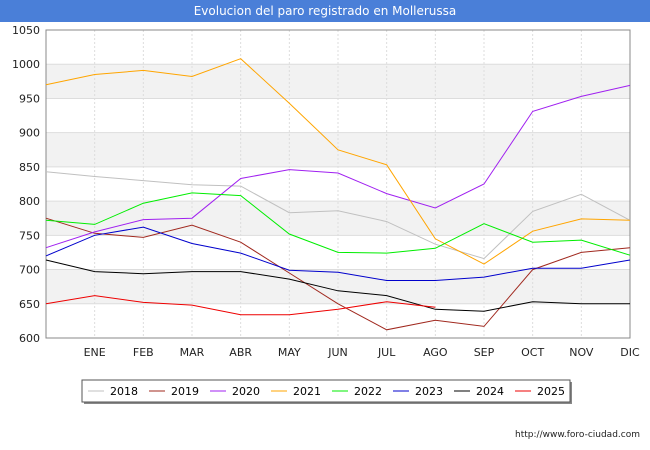 The height and width of the screenshot is (450, 650). Describe the element at coordinates (240, 352) in the screenshot. I see `x-tick-label: ABR` at that location.